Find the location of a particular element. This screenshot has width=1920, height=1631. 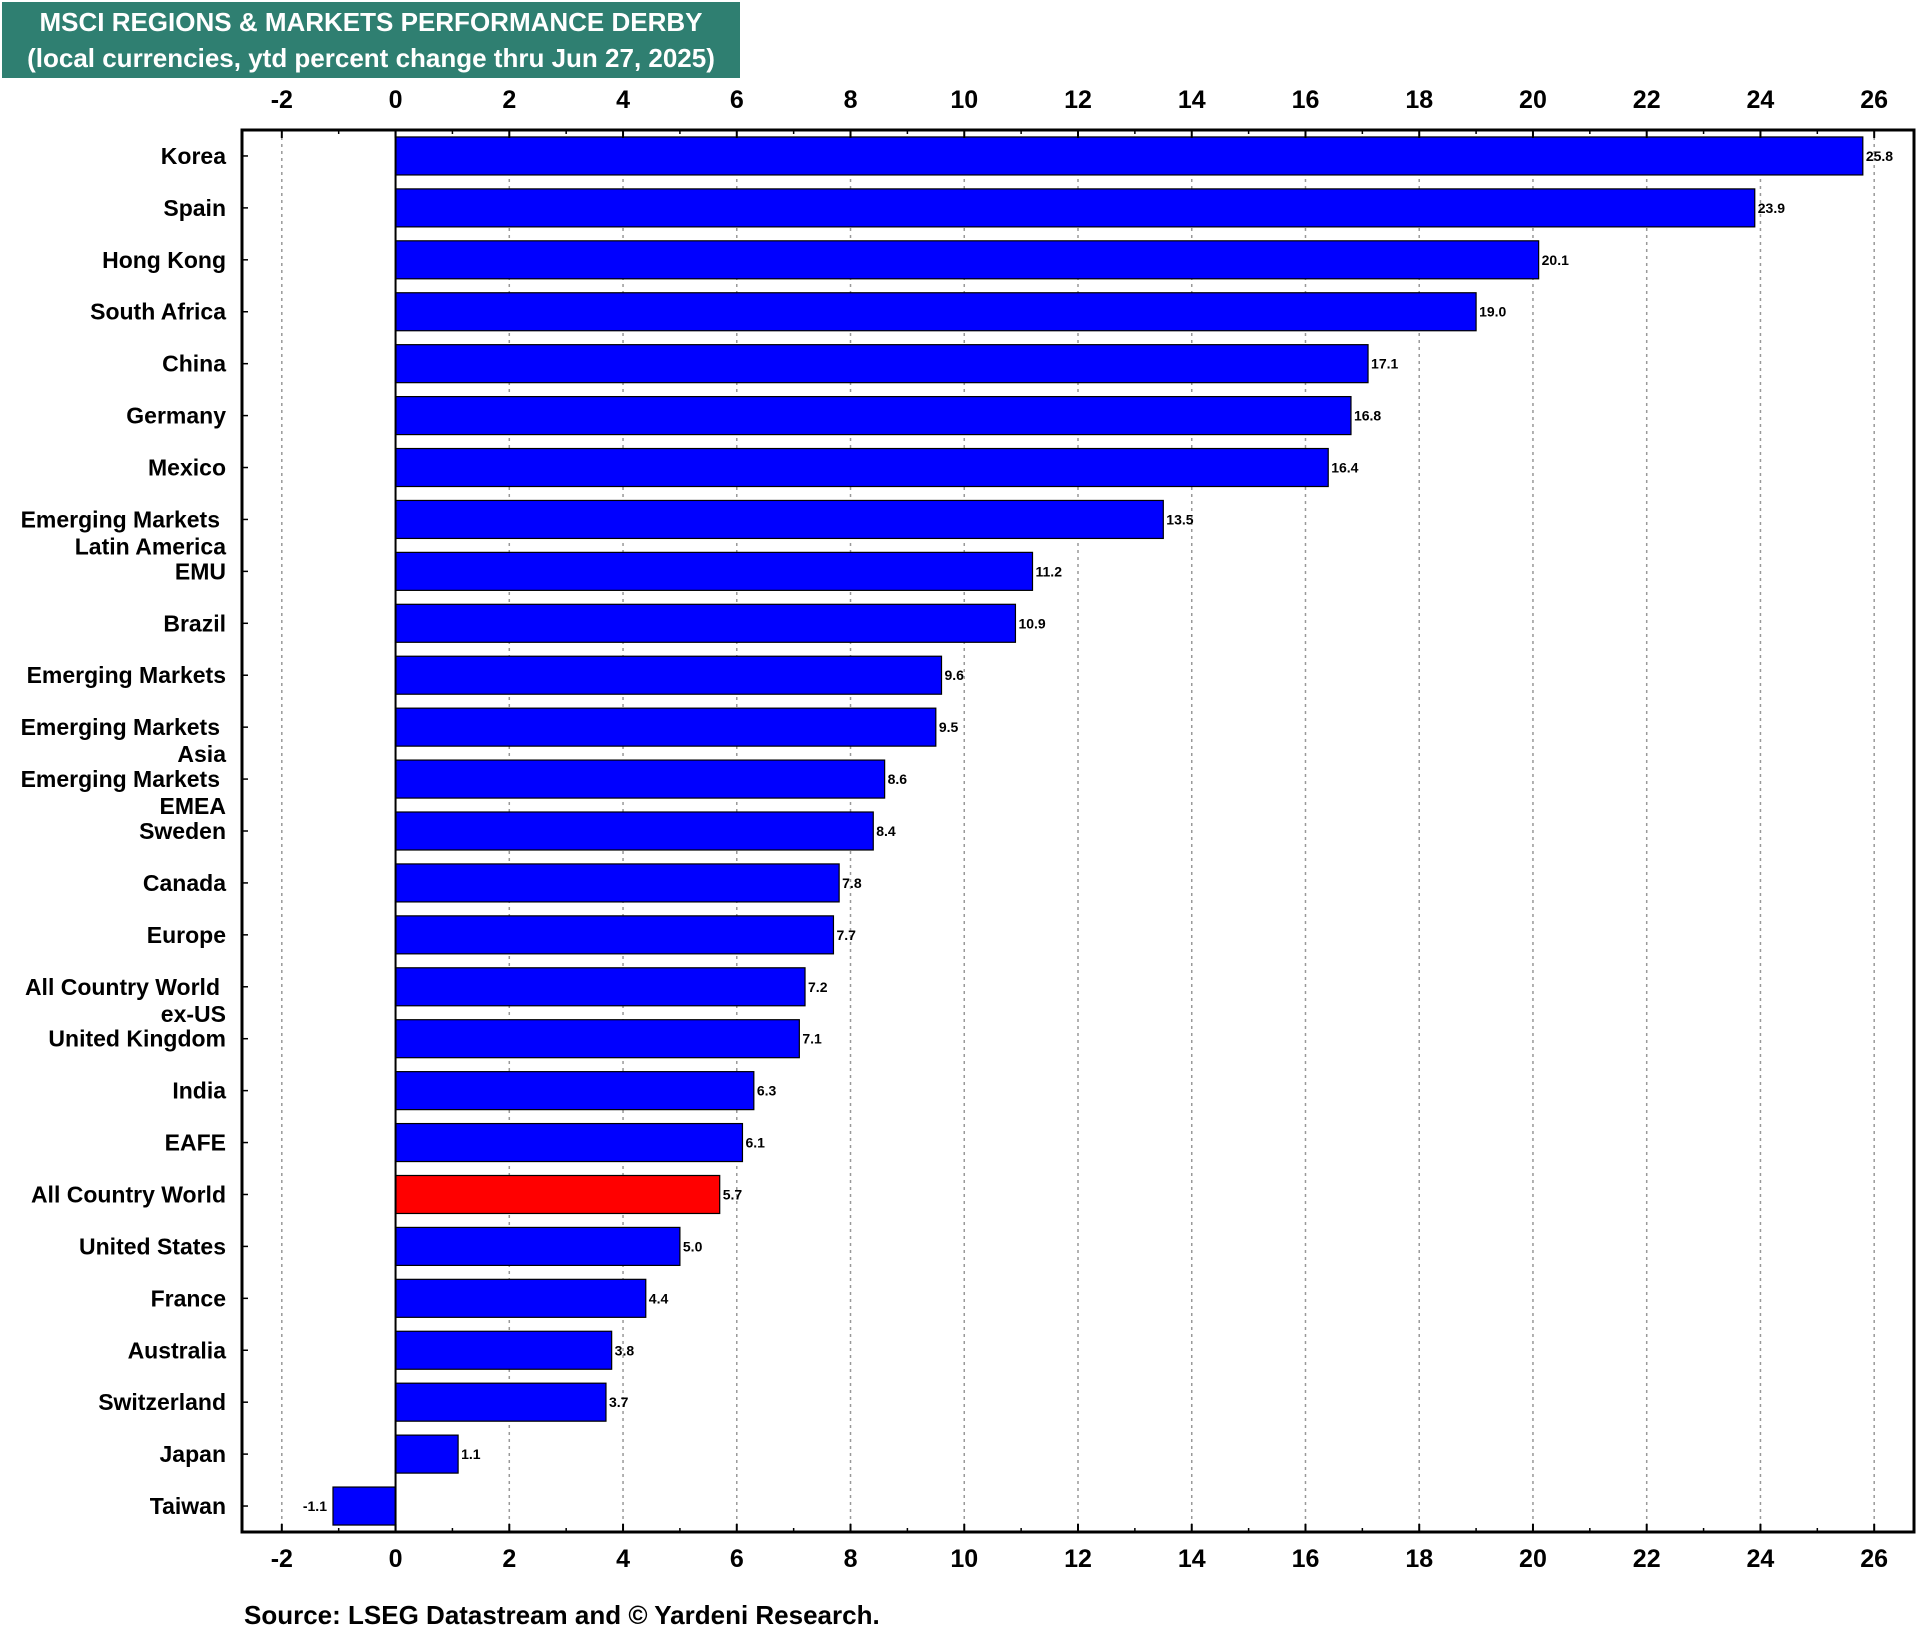

x-tick-label-bottom: 4 is located at coordinates (623, 1559).